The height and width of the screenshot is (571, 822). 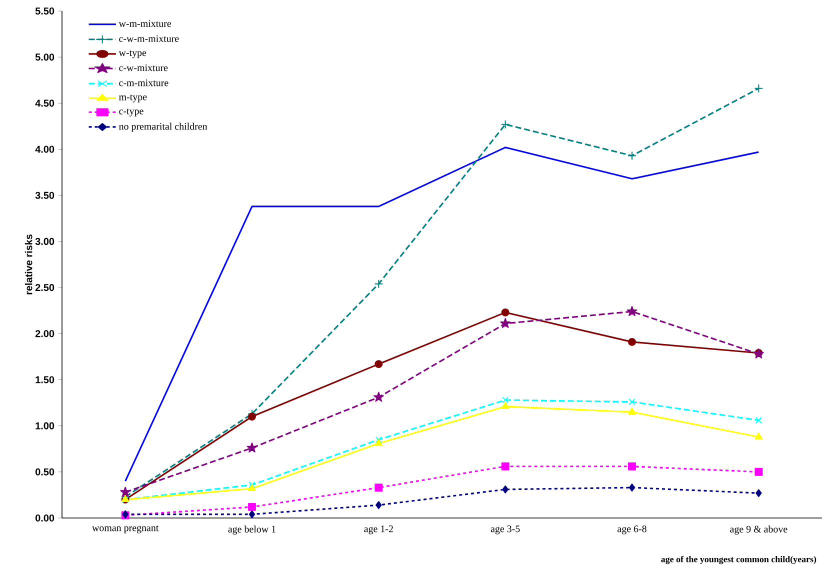 What do you see at coordinates (44, 57) in the screenshot?
I see `y-tick-label: 5.00` at bounding box center [44, 57].